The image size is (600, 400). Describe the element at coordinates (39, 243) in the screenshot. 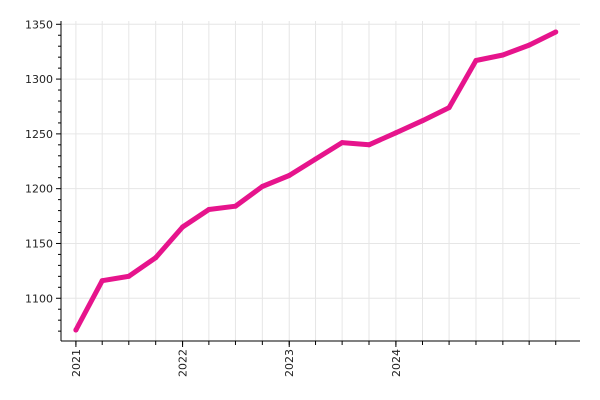

I see `y-tick-label: 1150` at that location.